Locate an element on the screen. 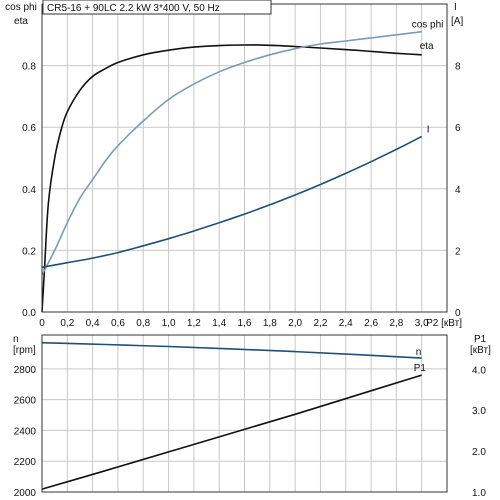 The image size is (500, 500). bottom-right-tick-label: 2.0 is located at coordinates (479, 452).